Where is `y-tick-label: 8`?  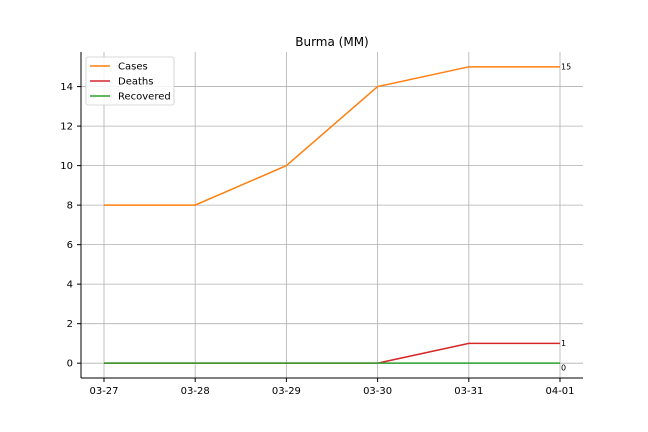 y-tick-label: 8 is located at coordinates (70, 206).